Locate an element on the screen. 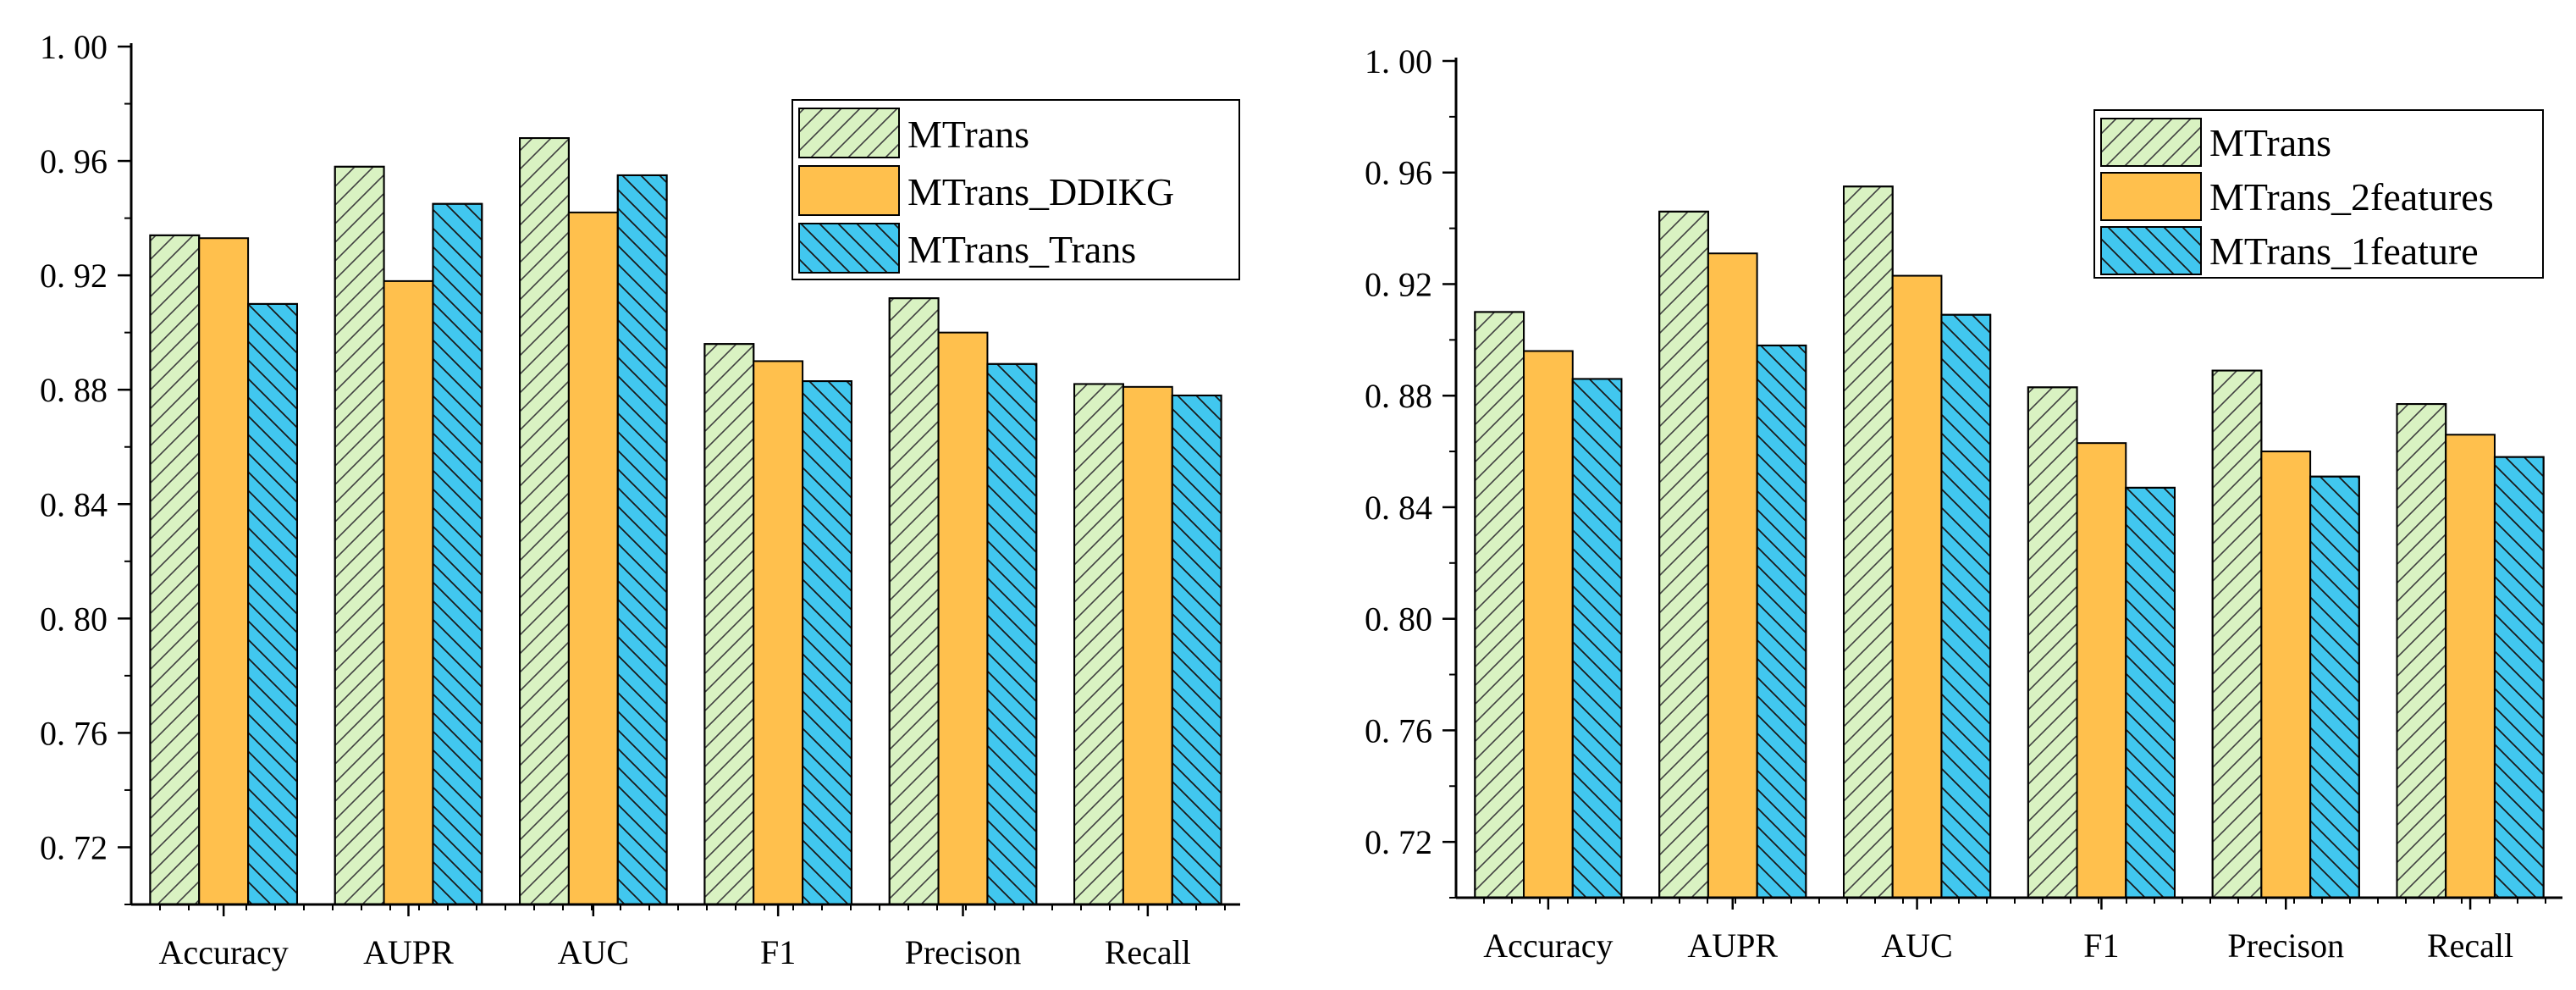  bar-mtrans-ddikg-aupr is located at coordinates (408, 592).